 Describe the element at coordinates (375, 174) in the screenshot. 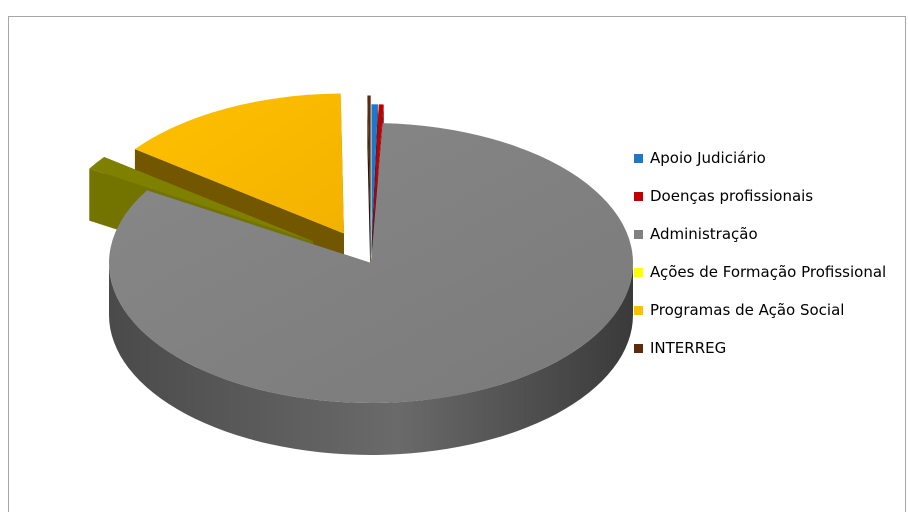

I see `pie-slice-0-top` at that location.